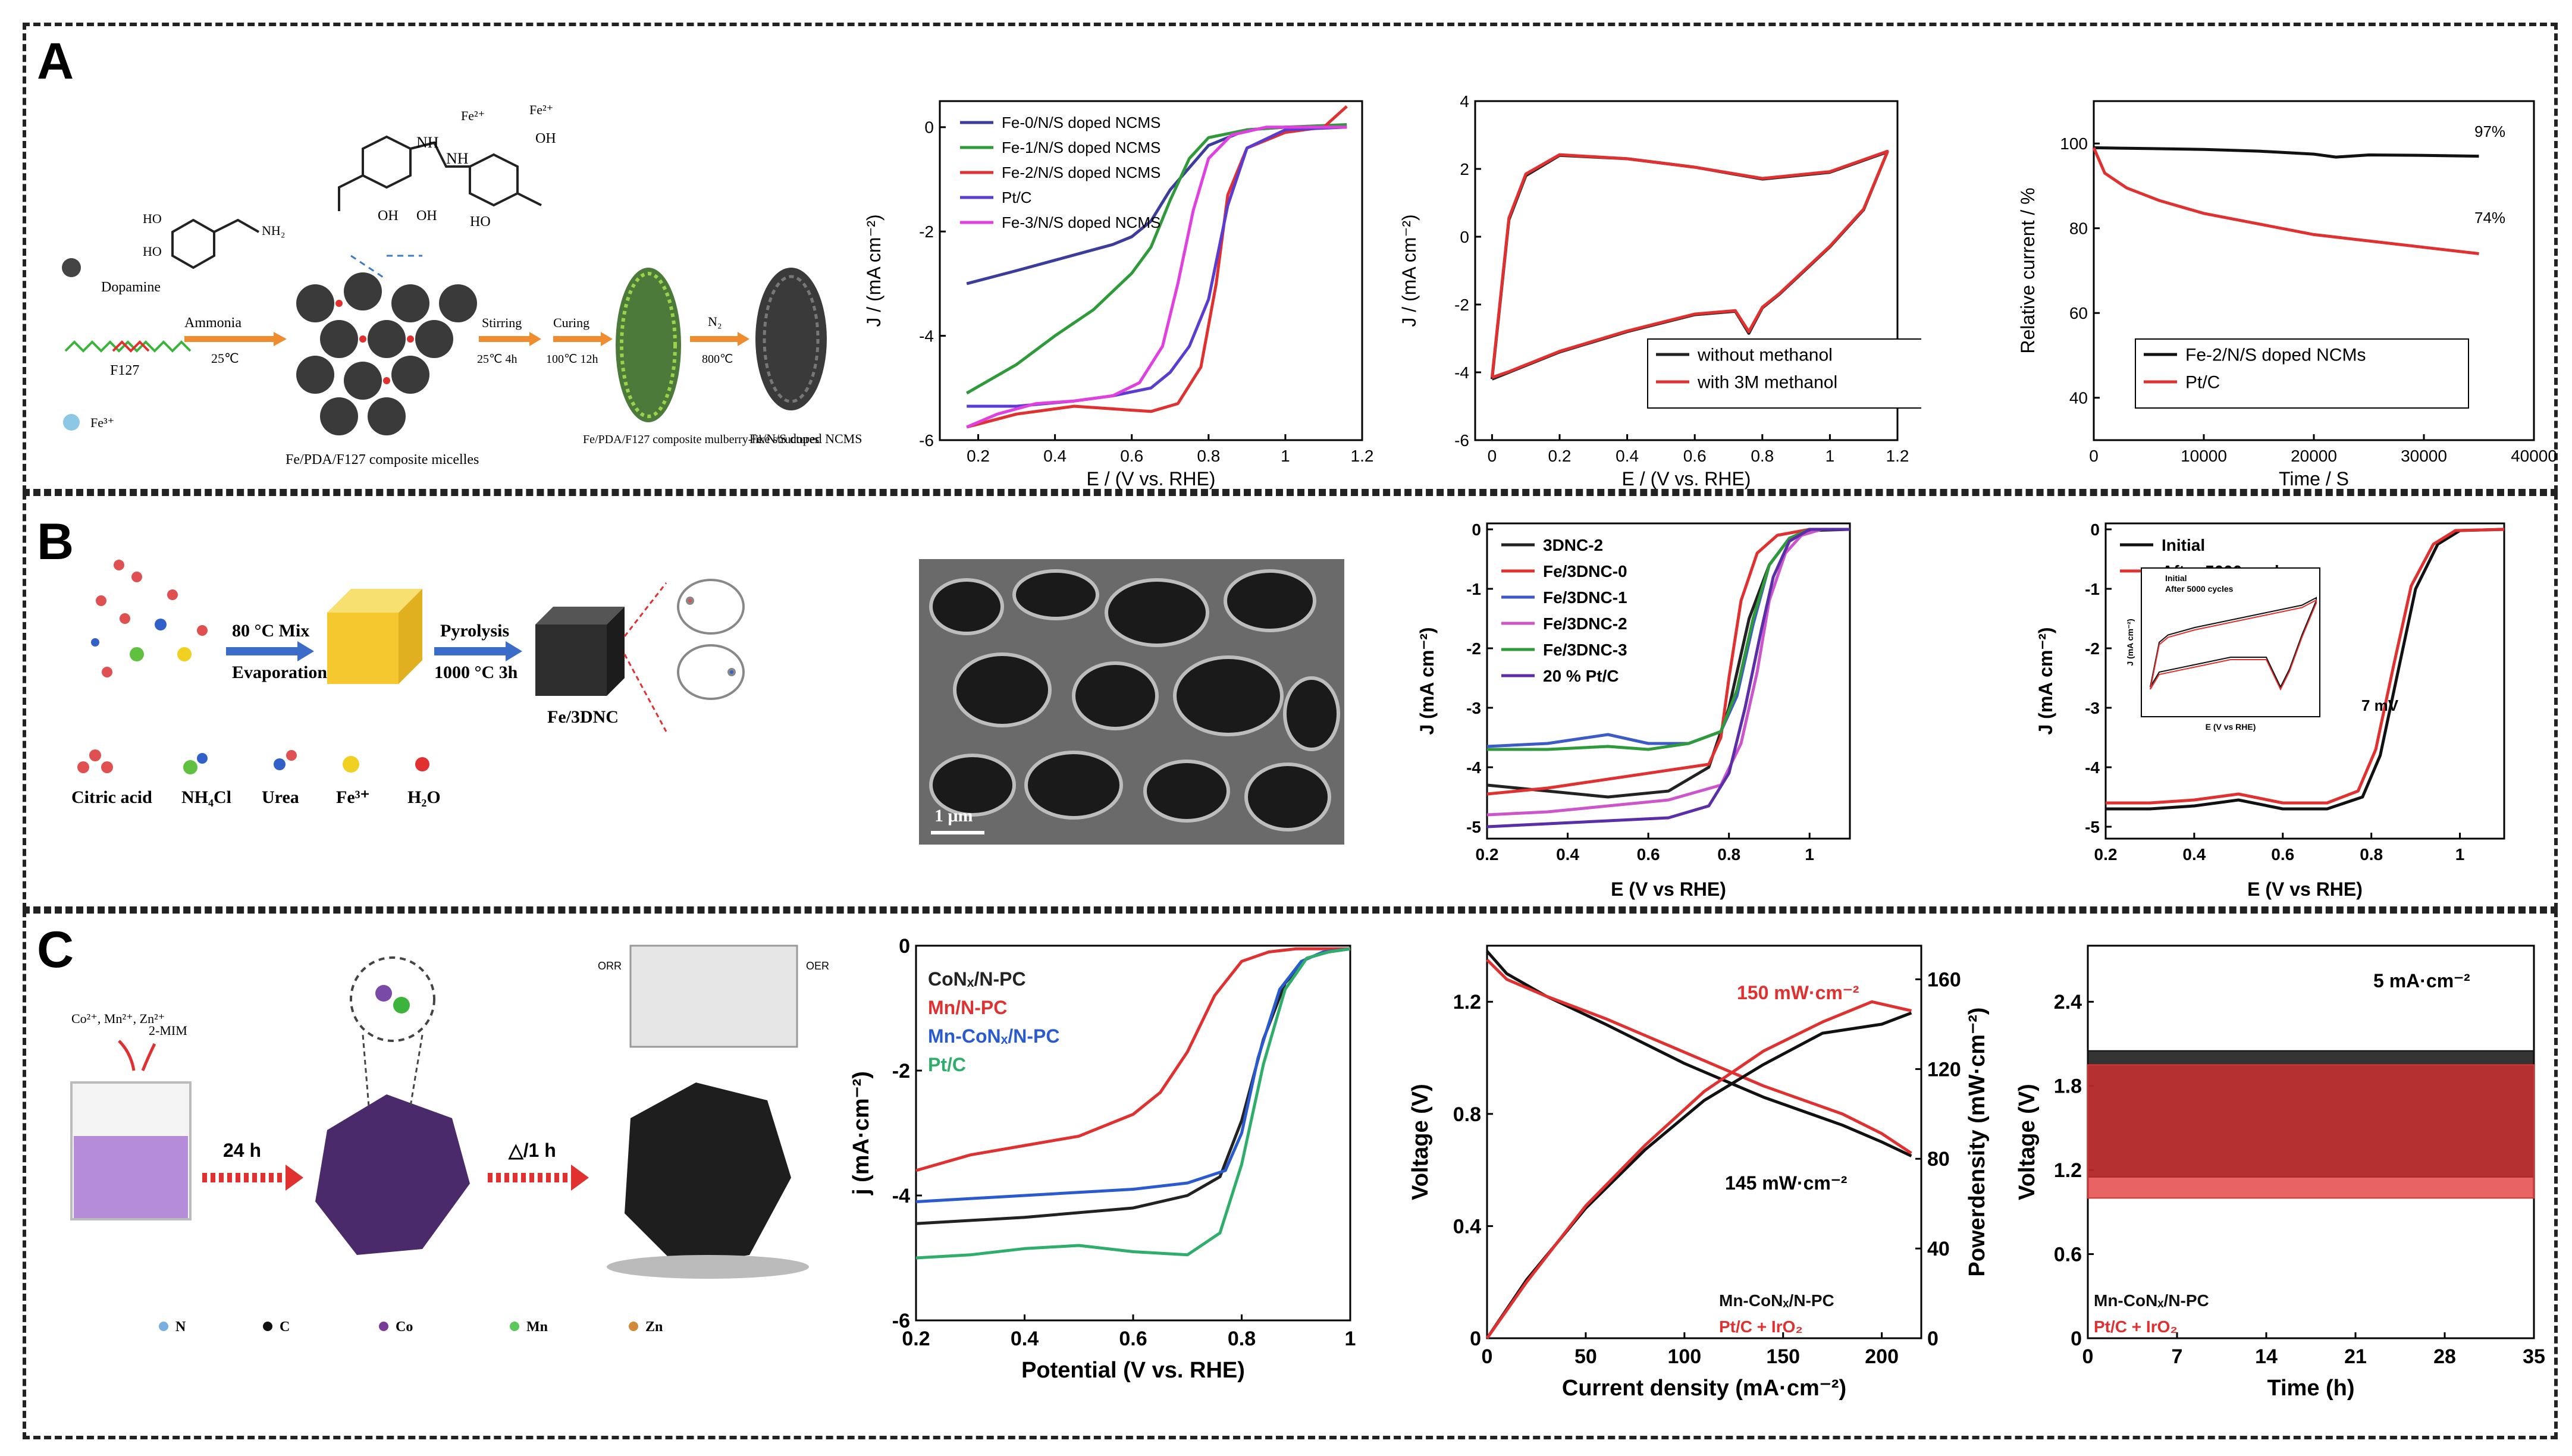  I want to click on y-axis-title: j (mA·cm⁻²), so click(861, 1133).